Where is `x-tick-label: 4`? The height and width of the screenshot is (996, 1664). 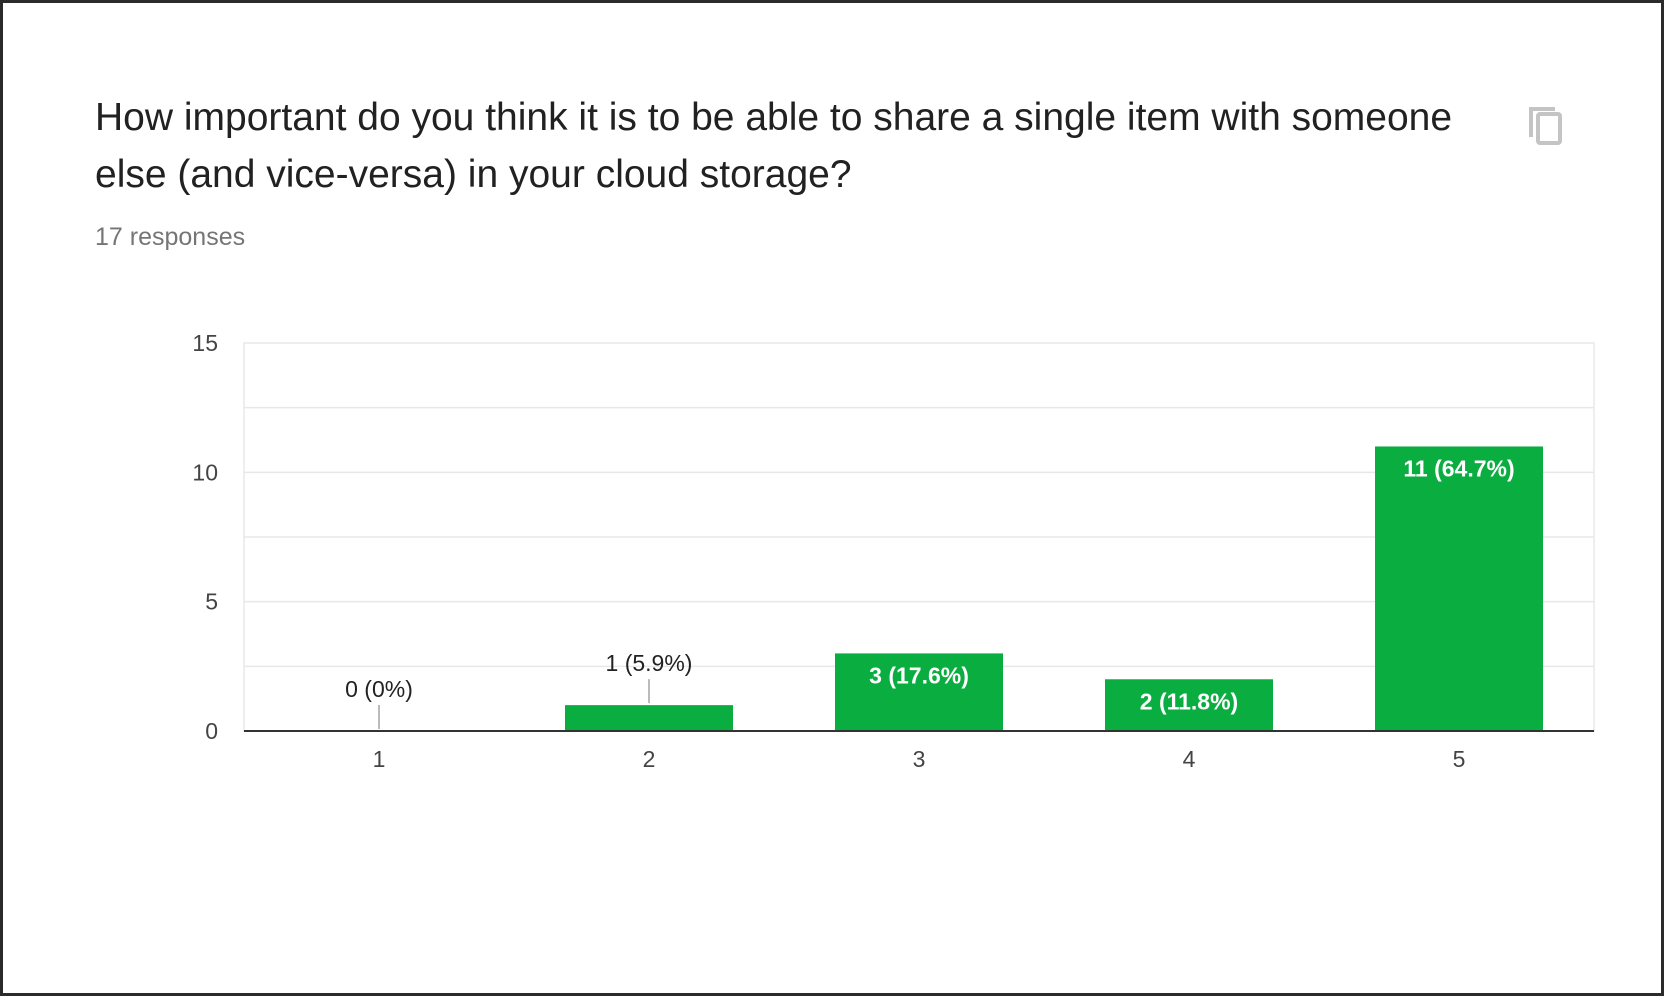
x-tick-label: 4 is located at coordinates (1189, 759).